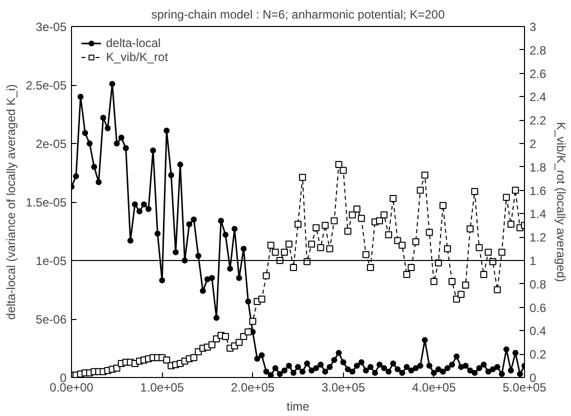  Describe the element at coordinates (72, 387) in the screenshot. I see `x-tick-label: 0.0e+00` at that location.